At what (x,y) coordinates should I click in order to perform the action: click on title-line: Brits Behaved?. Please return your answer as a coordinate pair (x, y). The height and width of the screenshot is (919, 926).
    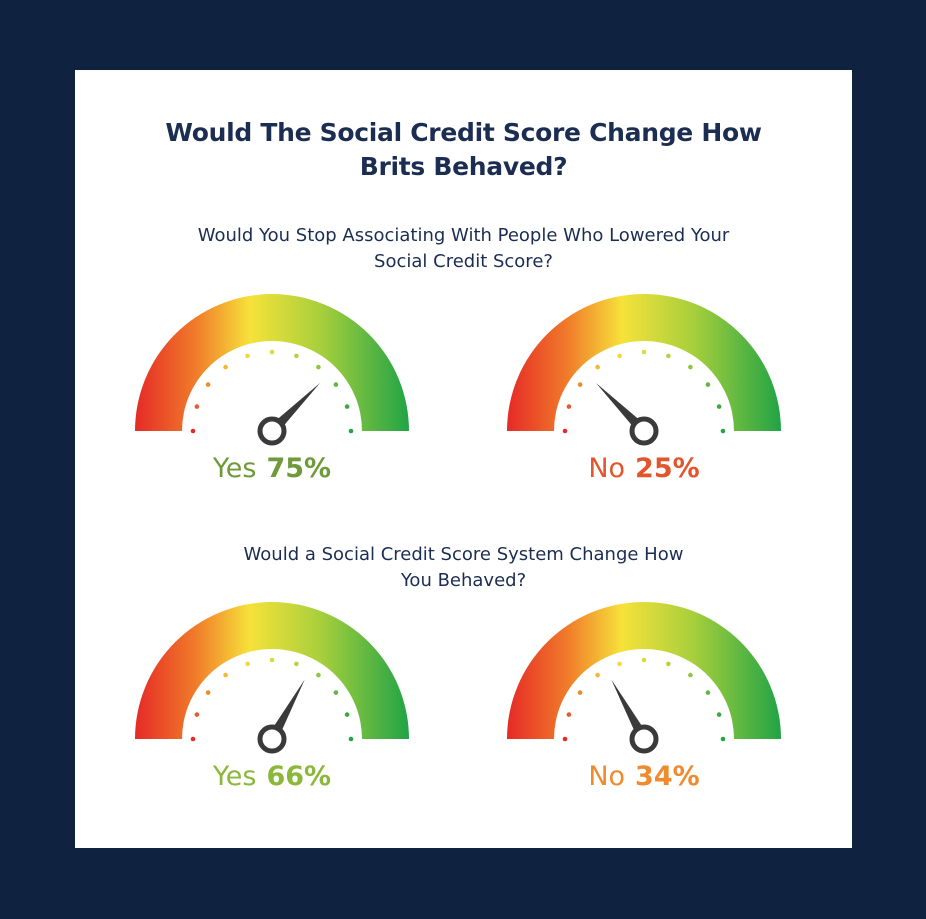
    Looking at the image, I should click on (463, 166).